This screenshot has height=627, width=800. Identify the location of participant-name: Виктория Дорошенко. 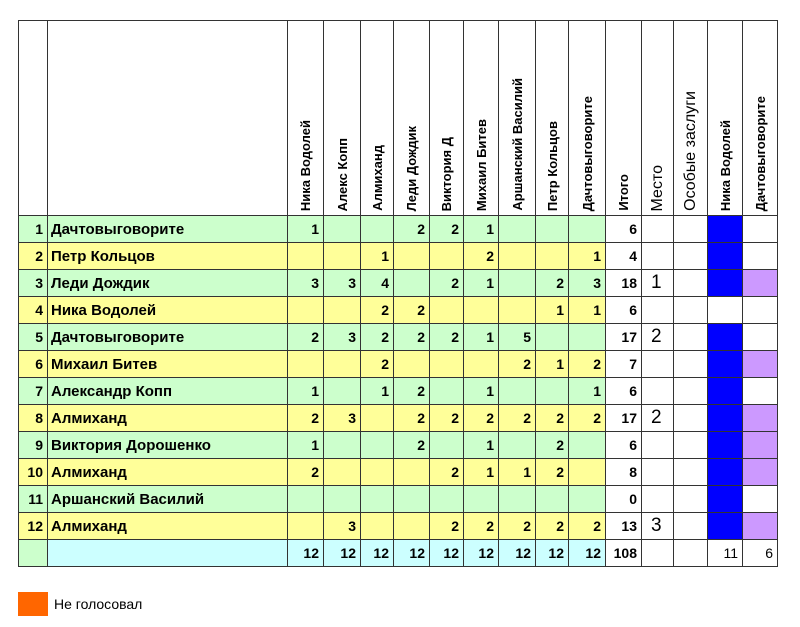
(167, 445).